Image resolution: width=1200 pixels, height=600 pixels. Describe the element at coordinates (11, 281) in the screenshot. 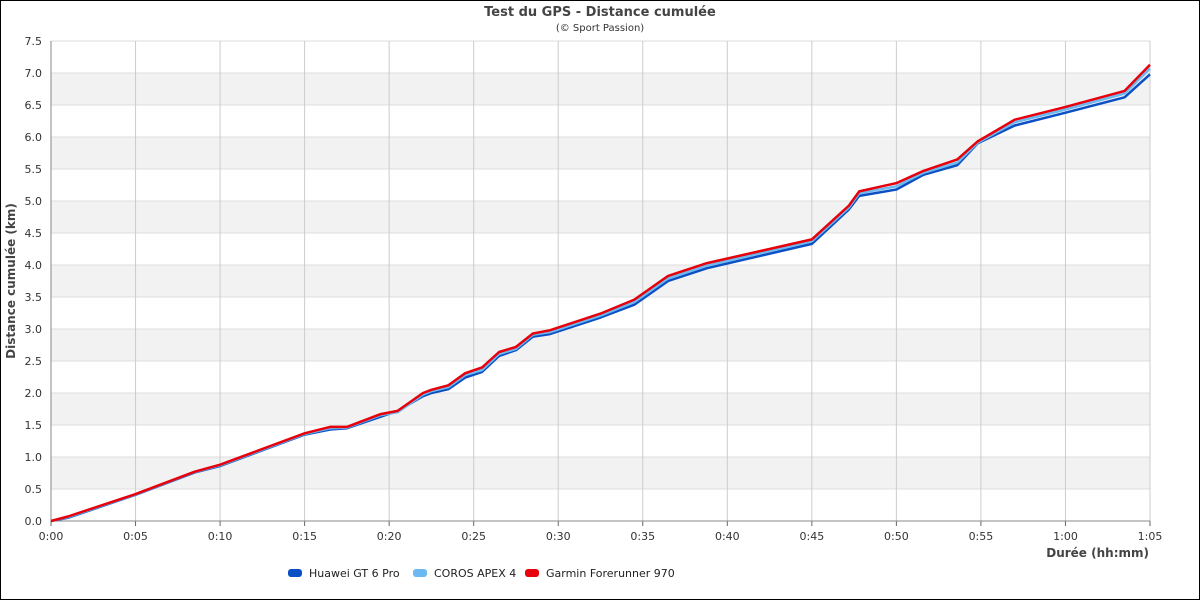

I see `y-axis-label: Distance cumulée (km)` at that location.